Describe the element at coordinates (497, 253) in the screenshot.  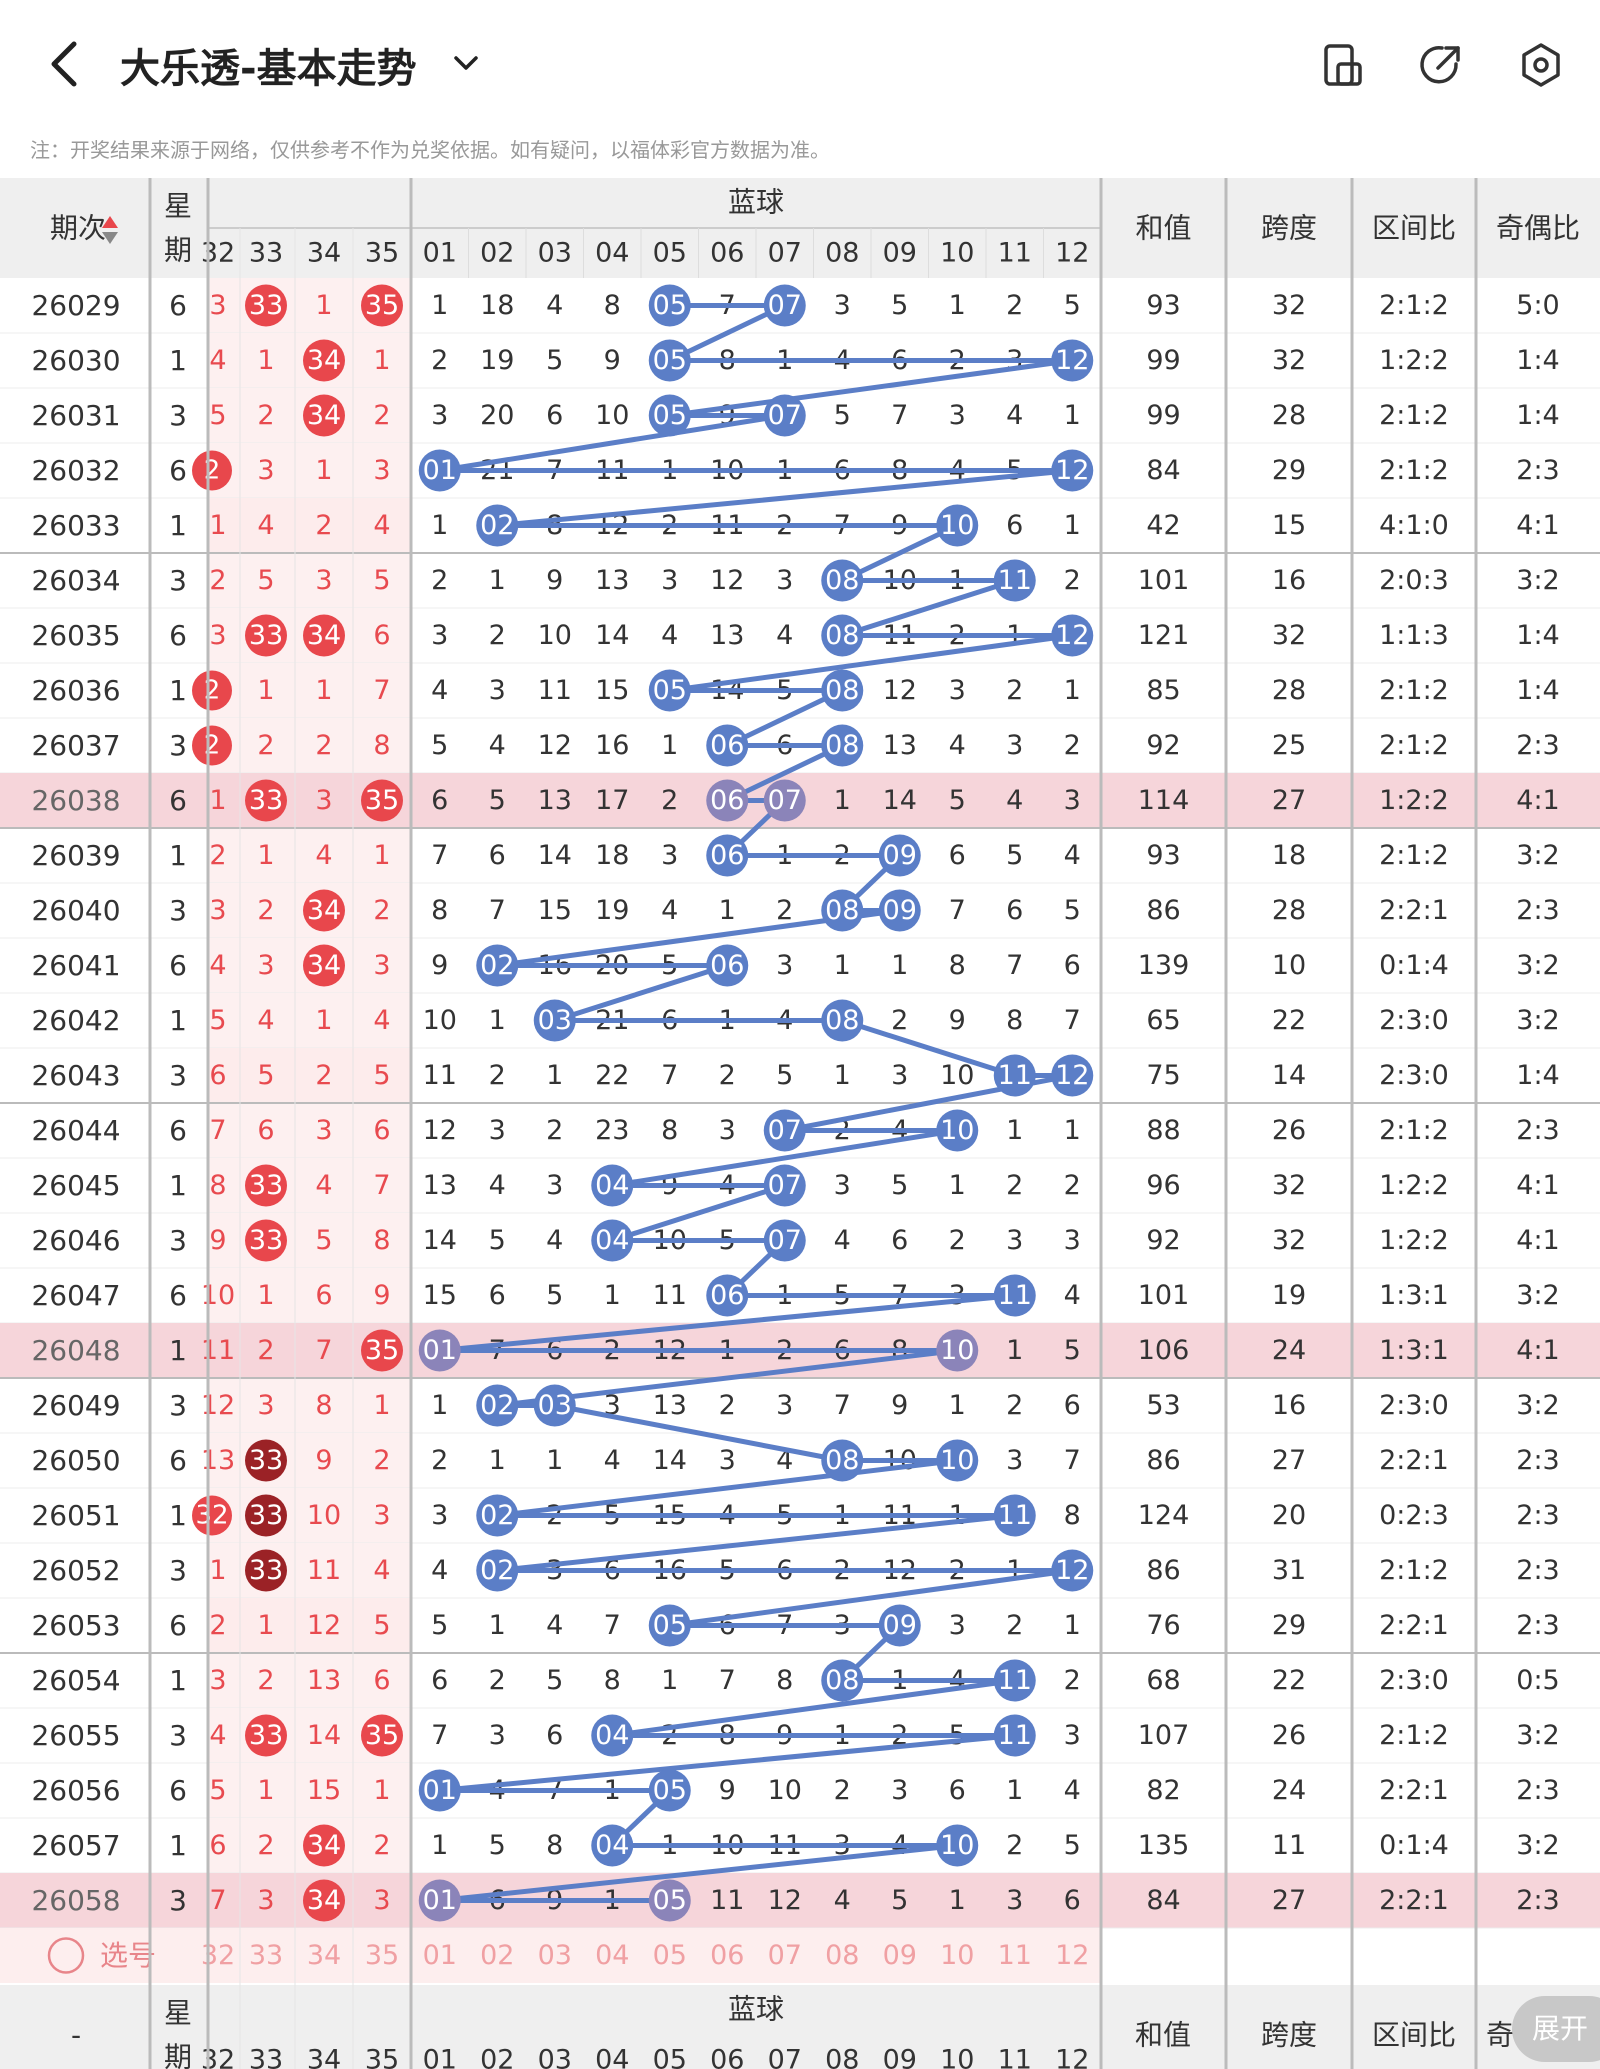
I see `header-blue-02: 02` at that location.